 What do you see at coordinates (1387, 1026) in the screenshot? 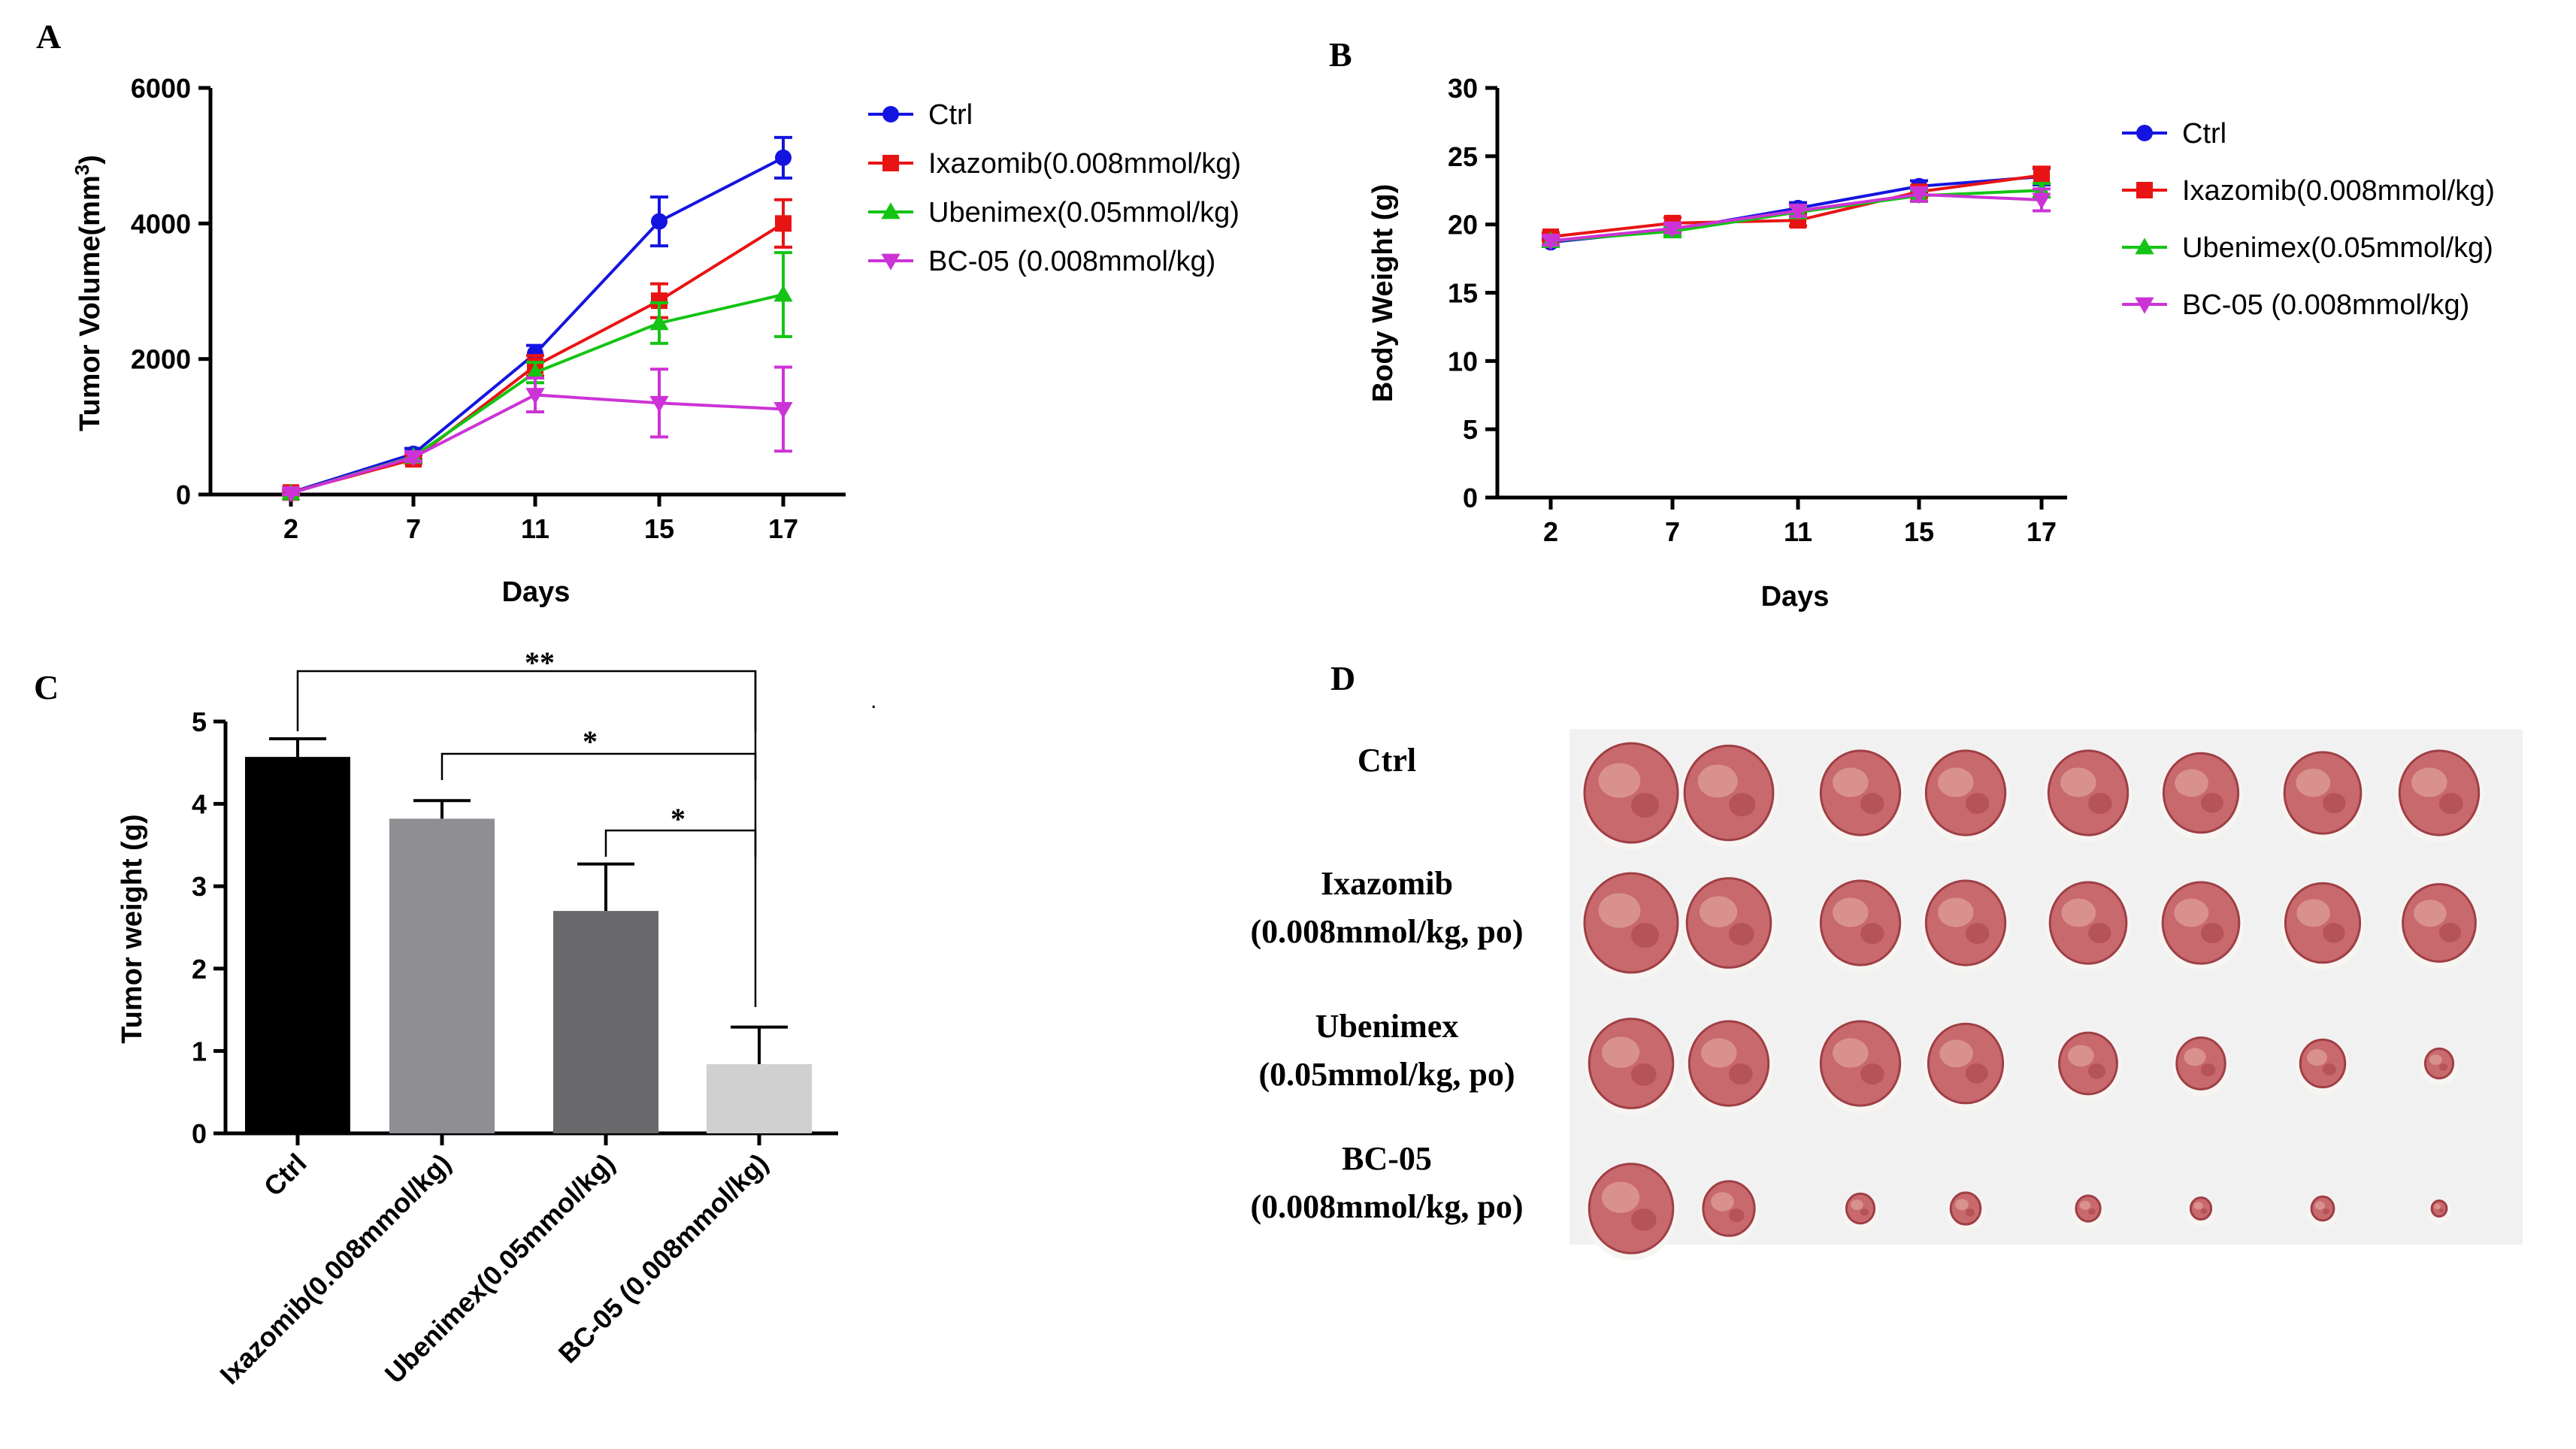
I see `tumor-row-label-2: Ubenimex` at bounding box center [1387, 1026].